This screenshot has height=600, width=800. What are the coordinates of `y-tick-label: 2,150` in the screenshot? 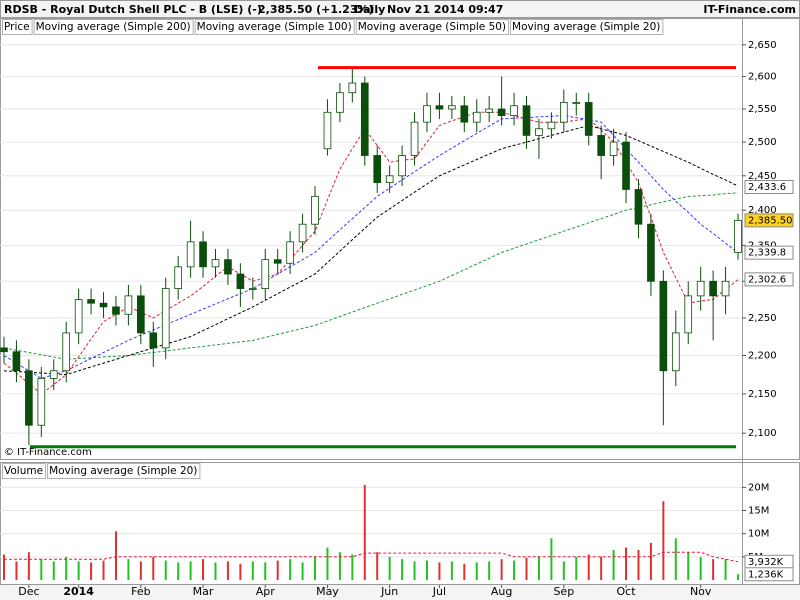 It's located at (762, 394).